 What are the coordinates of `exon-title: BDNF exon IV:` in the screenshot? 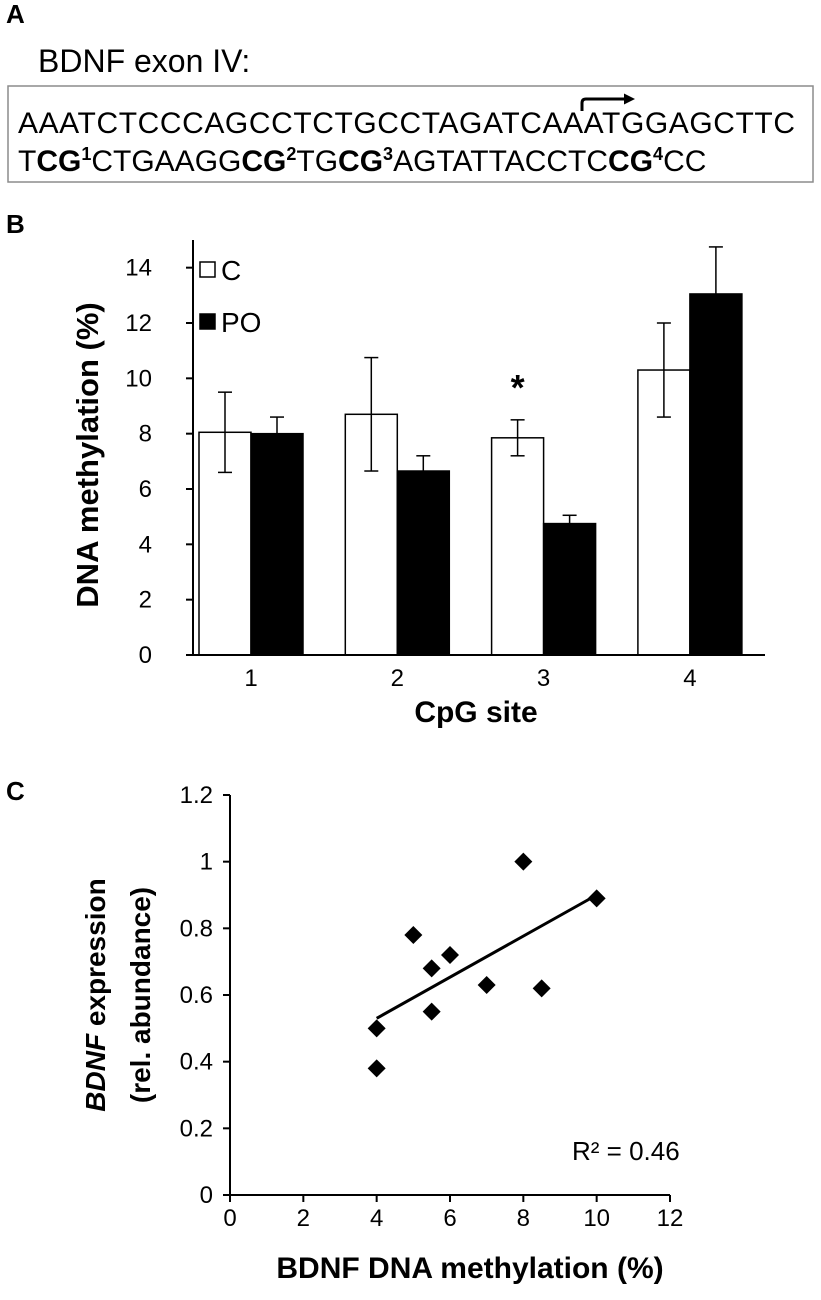 It's located at (144, 61).